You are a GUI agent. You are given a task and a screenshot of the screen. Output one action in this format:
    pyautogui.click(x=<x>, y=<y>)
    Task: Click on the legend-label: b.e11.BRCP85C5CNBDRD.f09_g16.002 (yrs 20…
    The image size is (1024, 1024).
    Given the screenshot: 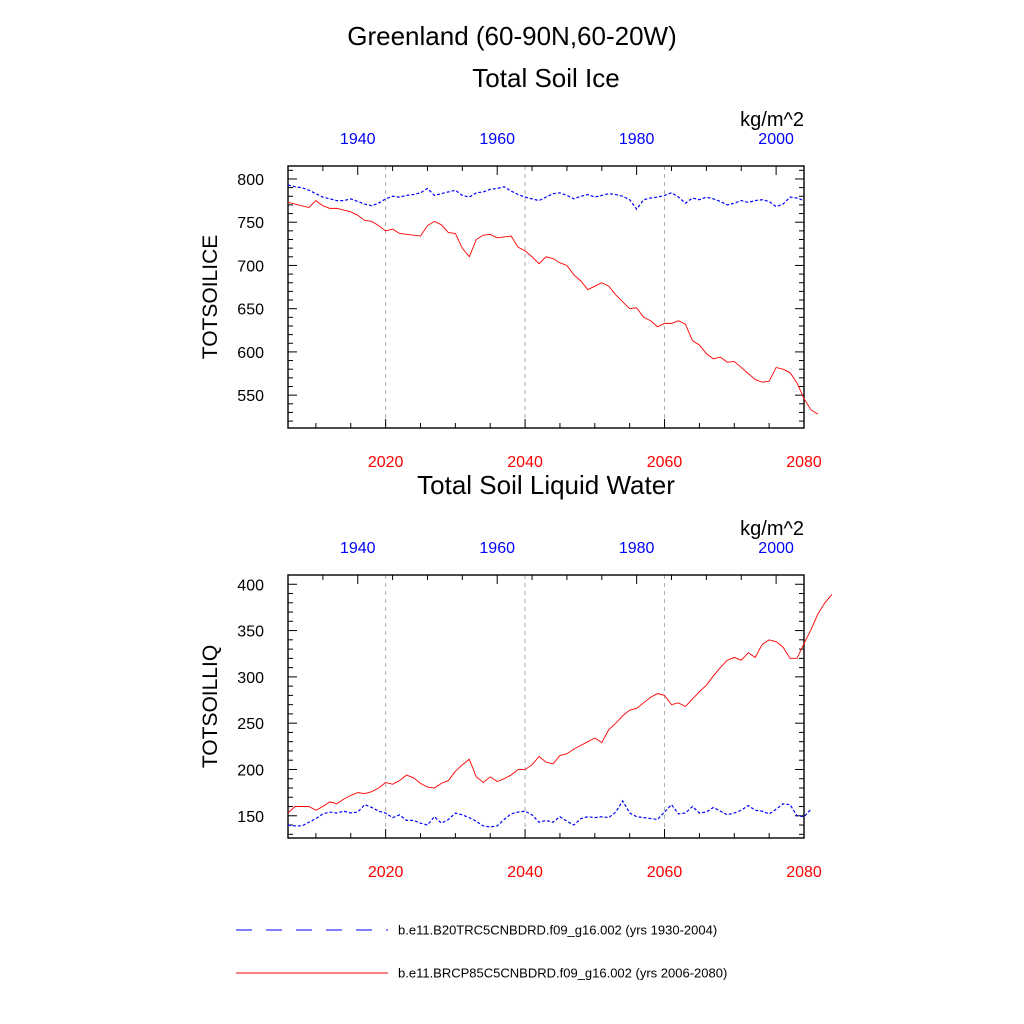 What is the action you would take?
    pyautogui.click(x=562, y=973)
    